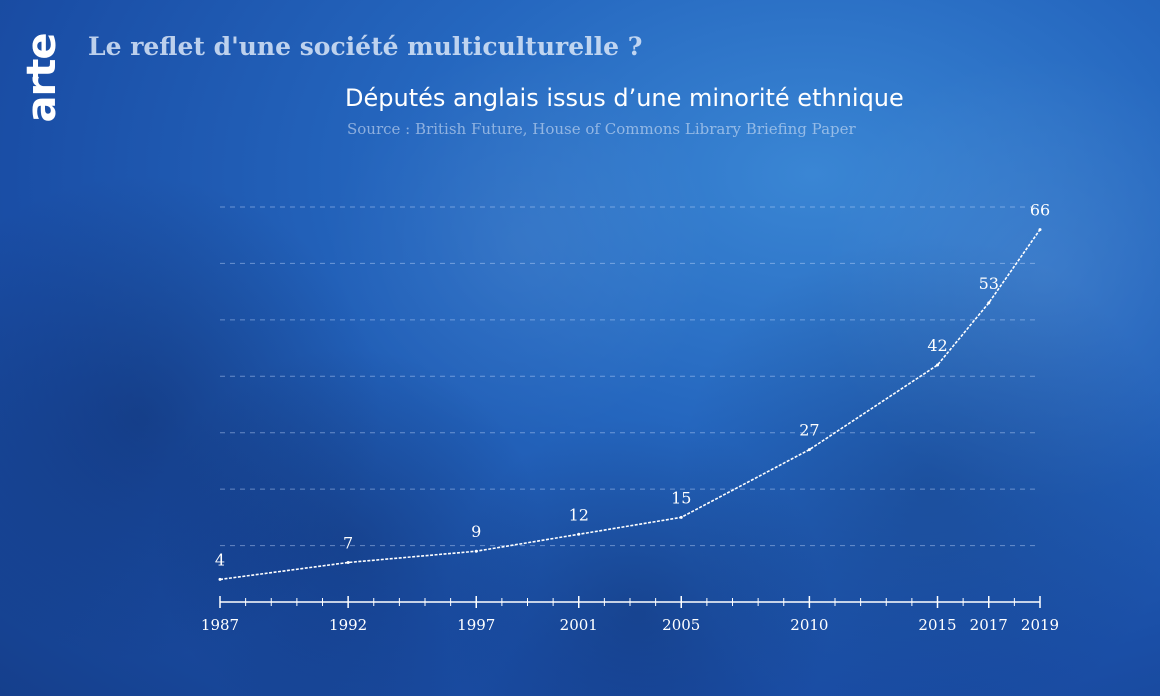 Image resolution: width=1160 pixels, height=696 pixels. Describe the element at coordinates (809, 430) in the screenshot. I see `data-label: 27` at that location.